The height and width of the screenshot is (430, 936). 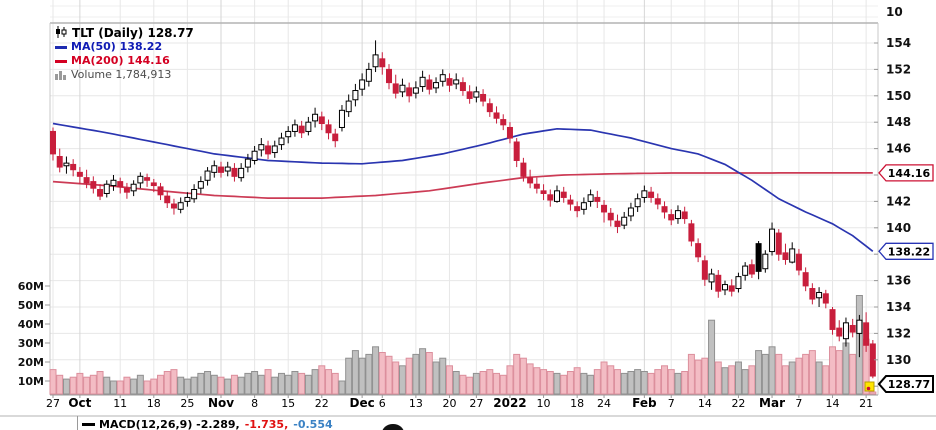 What do you see at coordinates (288, 403) in the screenshot?
I see `svg-text: 15` at bounding box center [288, 403].